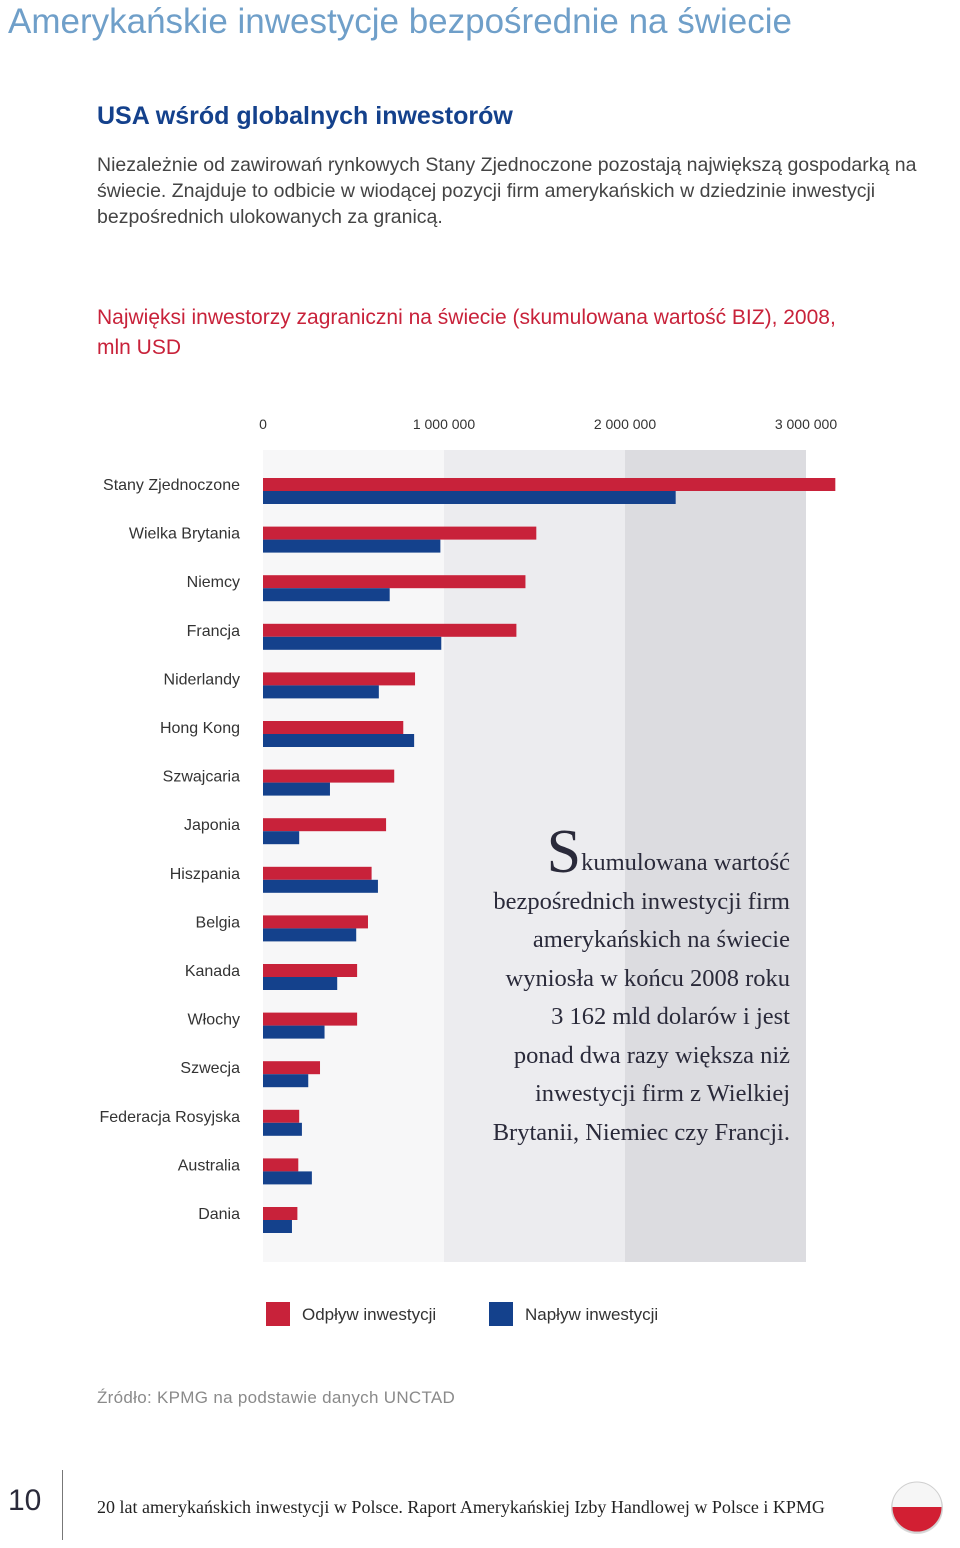 The image size is (960, 1548). What do you see at coordinates (662, 1093) in the screenshot?
I see `quote-line: inwestycji firm z Wielkiej` at bounding box center [662, 1093].